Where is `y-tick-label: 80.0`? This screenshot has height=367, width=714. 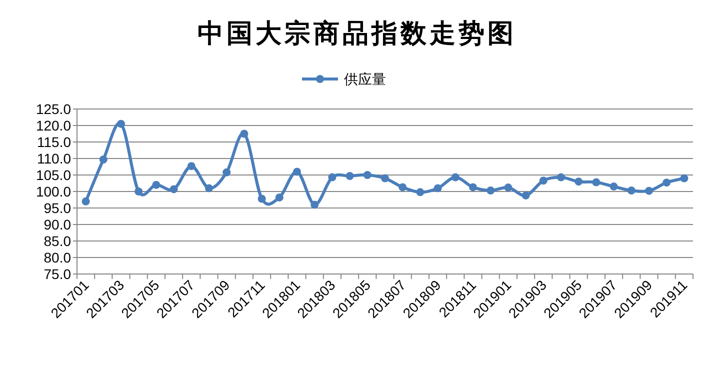 y-tick-label: 80.0 is located at coordinates (58, 258).